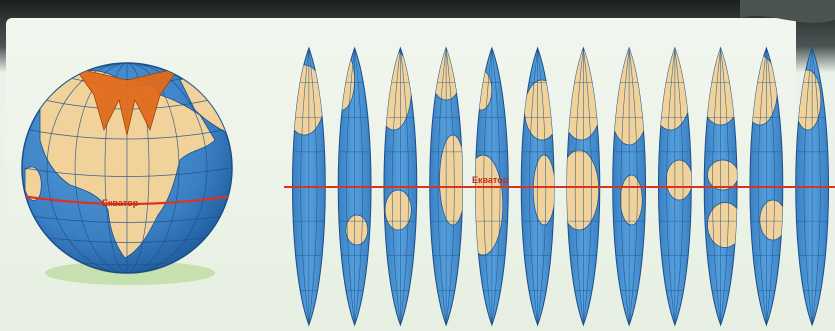 This screenshot has width=835, height=331. Describe the element at coordinates (120, 203) in the screenshot. I see `globe-equator-label: Екватор` at that location.